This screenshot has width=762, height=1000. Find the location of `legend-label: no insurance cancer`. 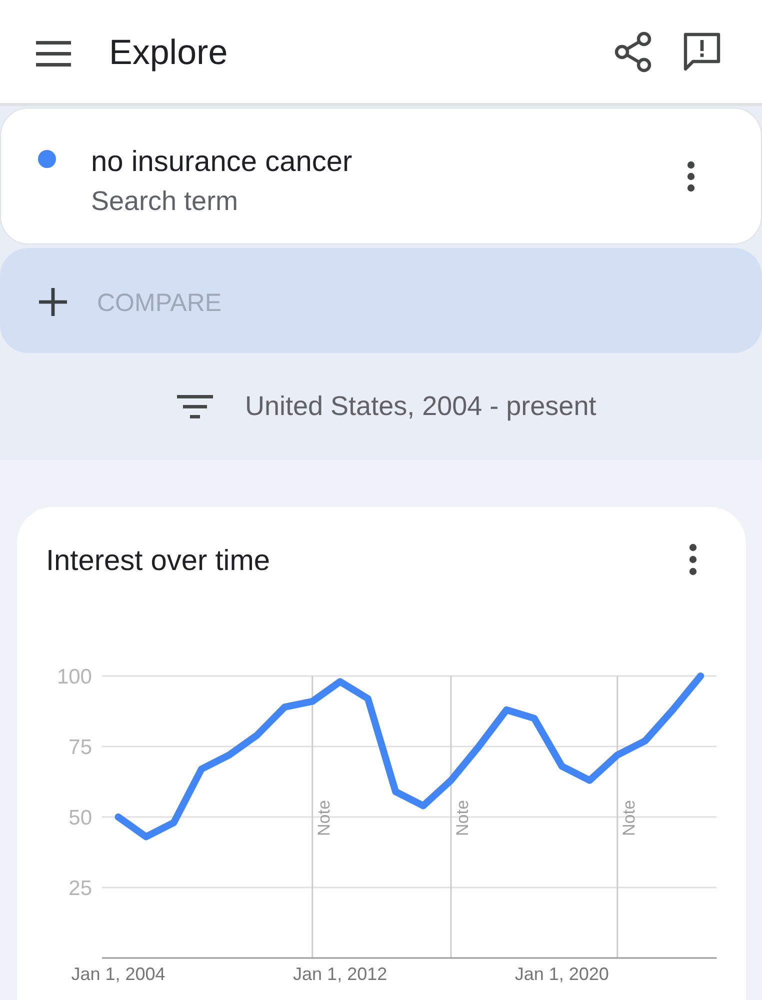

legend-label: no insurance cancer is located at coordinates (221, 162).